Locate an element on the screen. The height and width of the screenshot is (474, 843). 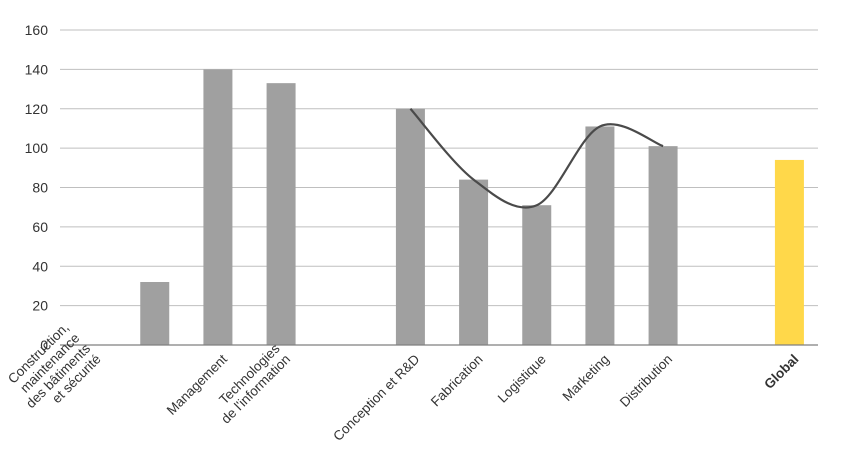
y-tick-label: 40 is located at coordinates (40, 266).